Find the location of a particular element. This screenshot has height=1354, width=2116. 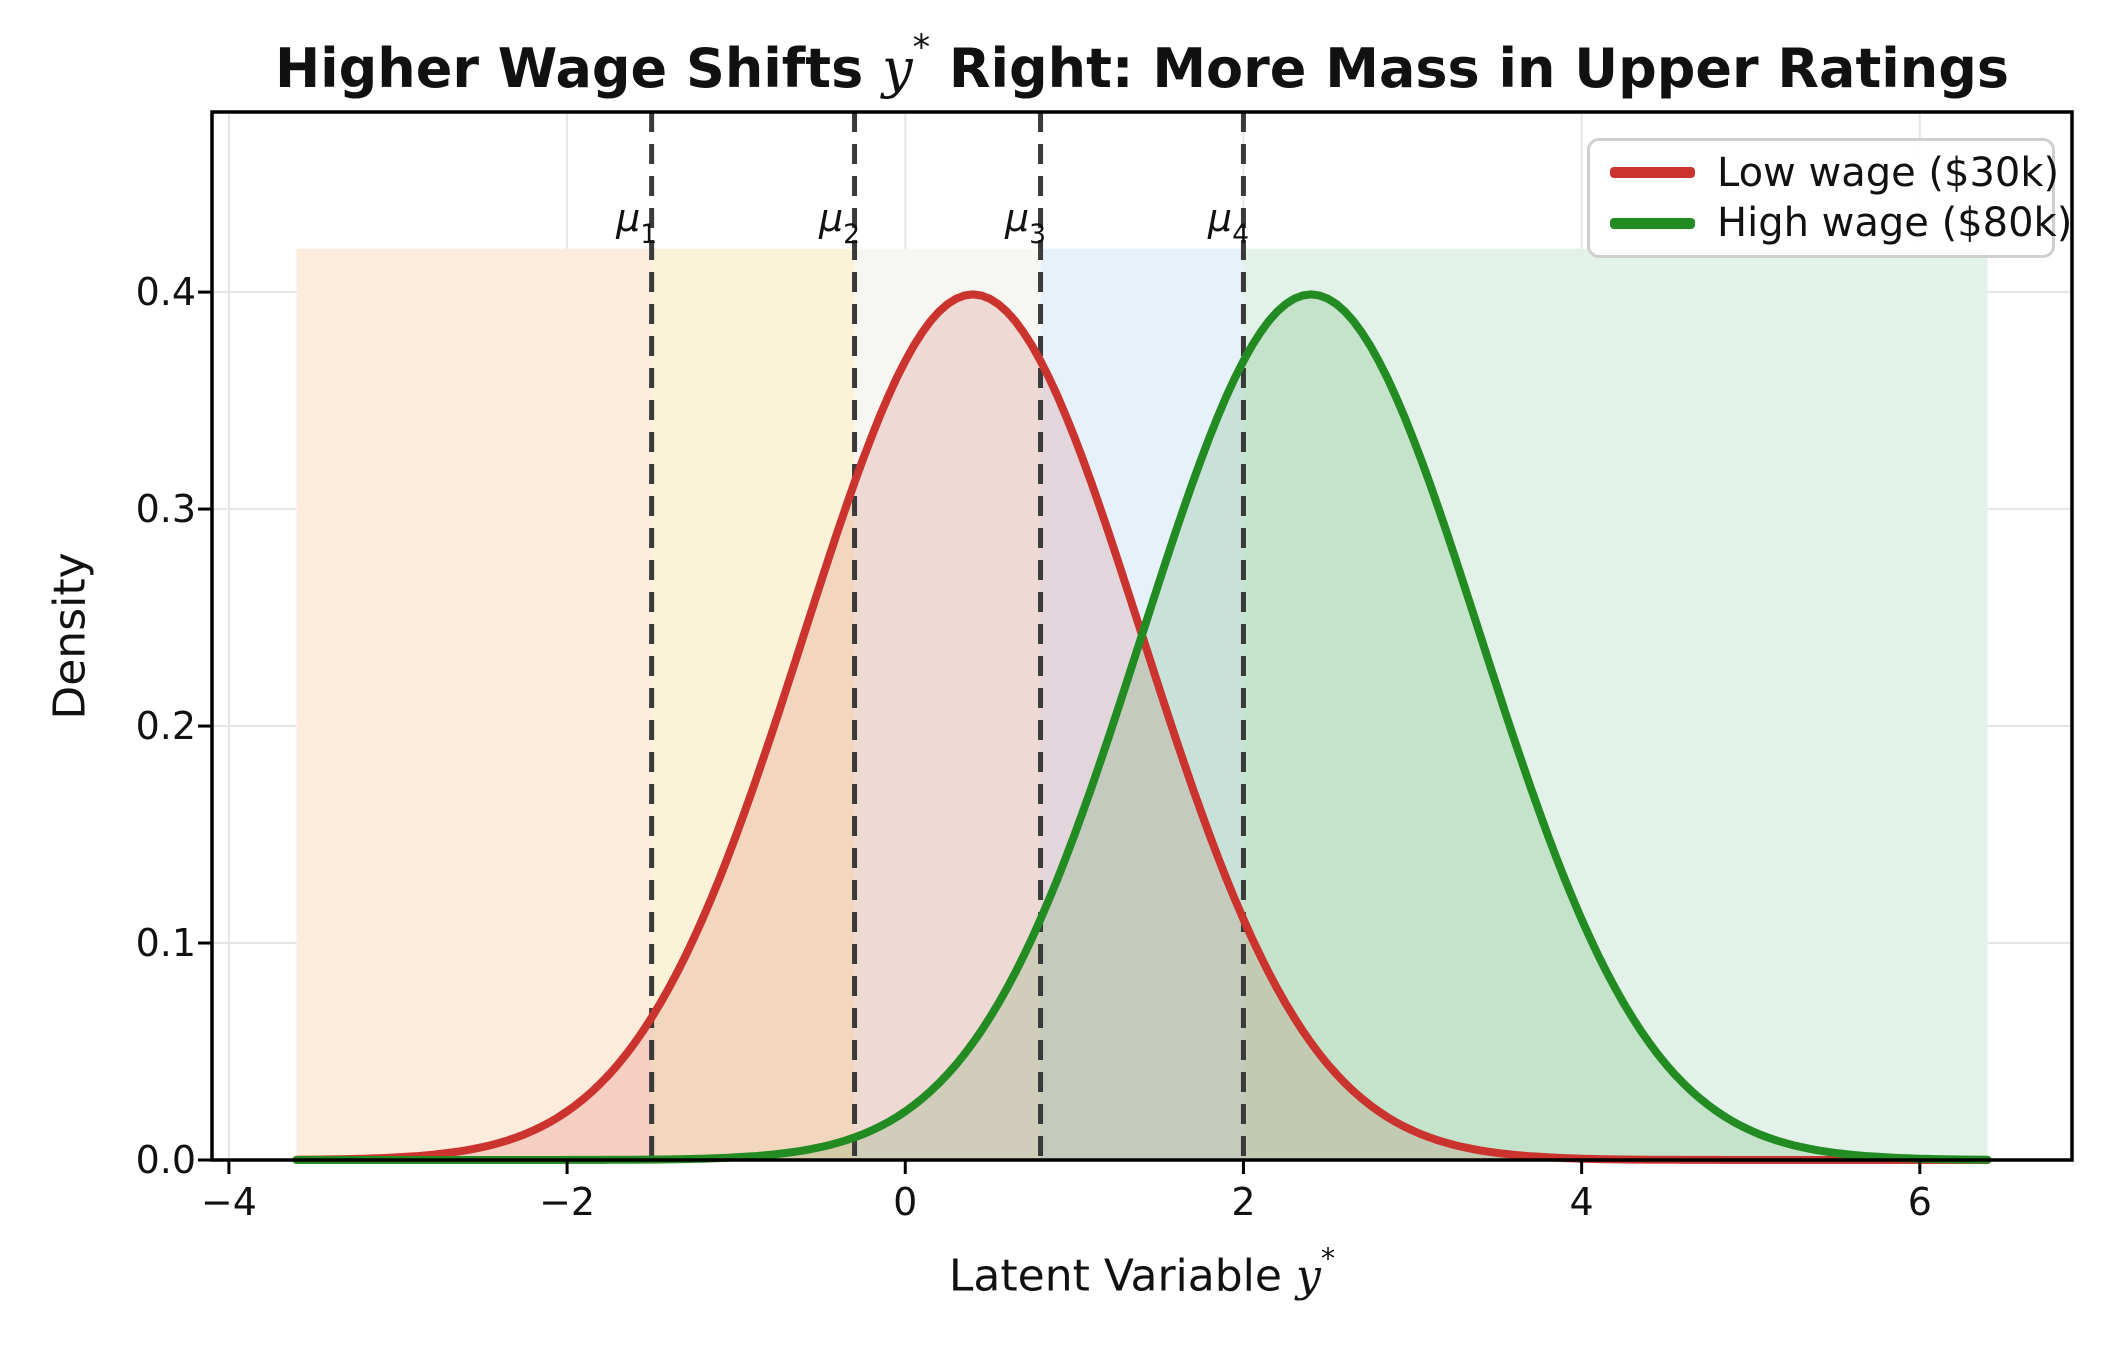

y-tick-label-0.2: 0.2 is located at coordinates (165, 726).